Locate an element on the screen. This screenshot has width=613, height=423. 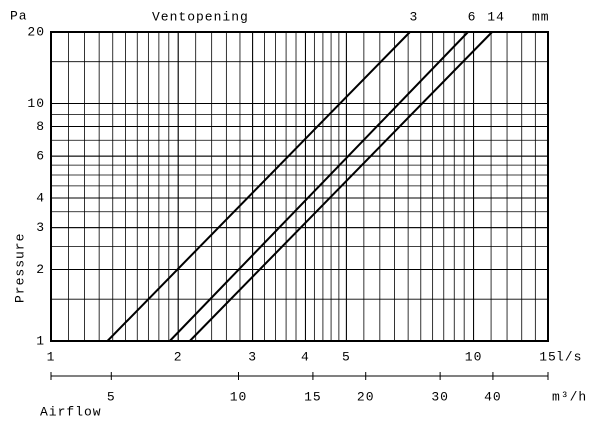
y-tick-label: 2 is located at coordinates (40, 269).